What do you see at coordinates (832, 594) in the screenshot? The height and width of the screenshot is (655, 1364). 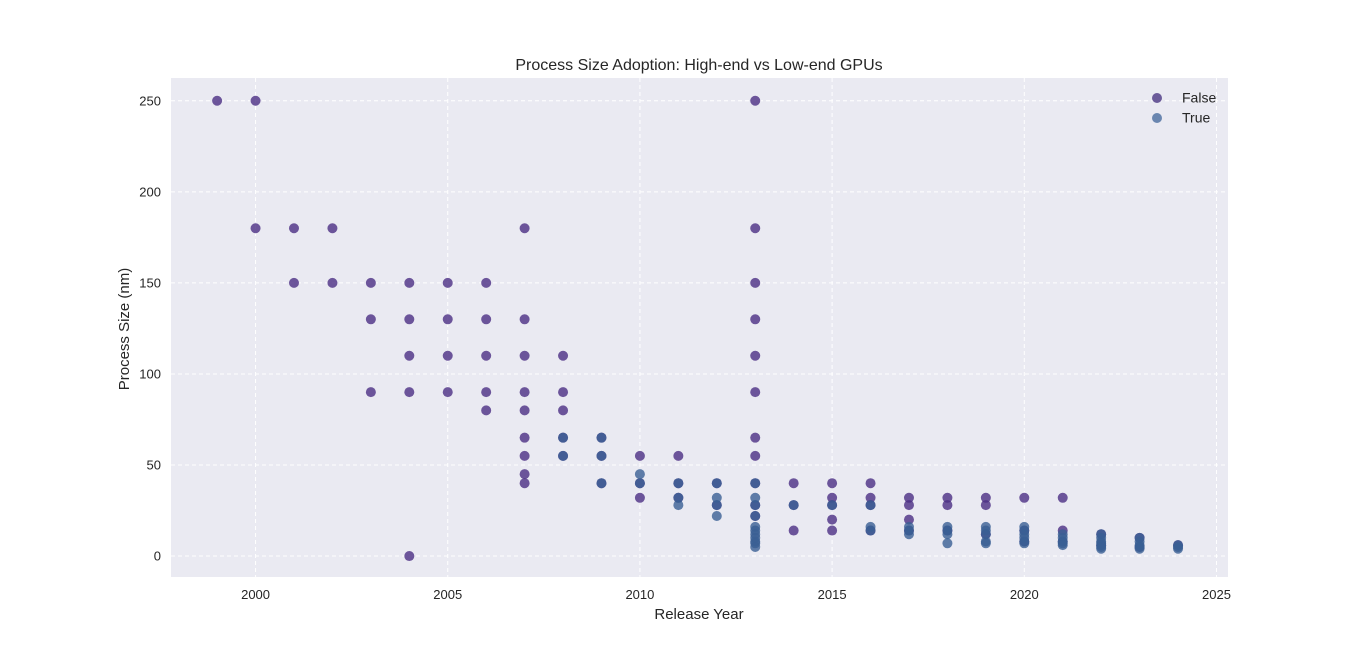 I see `x-tick-label: 2015` at bounding box center [832, 594].